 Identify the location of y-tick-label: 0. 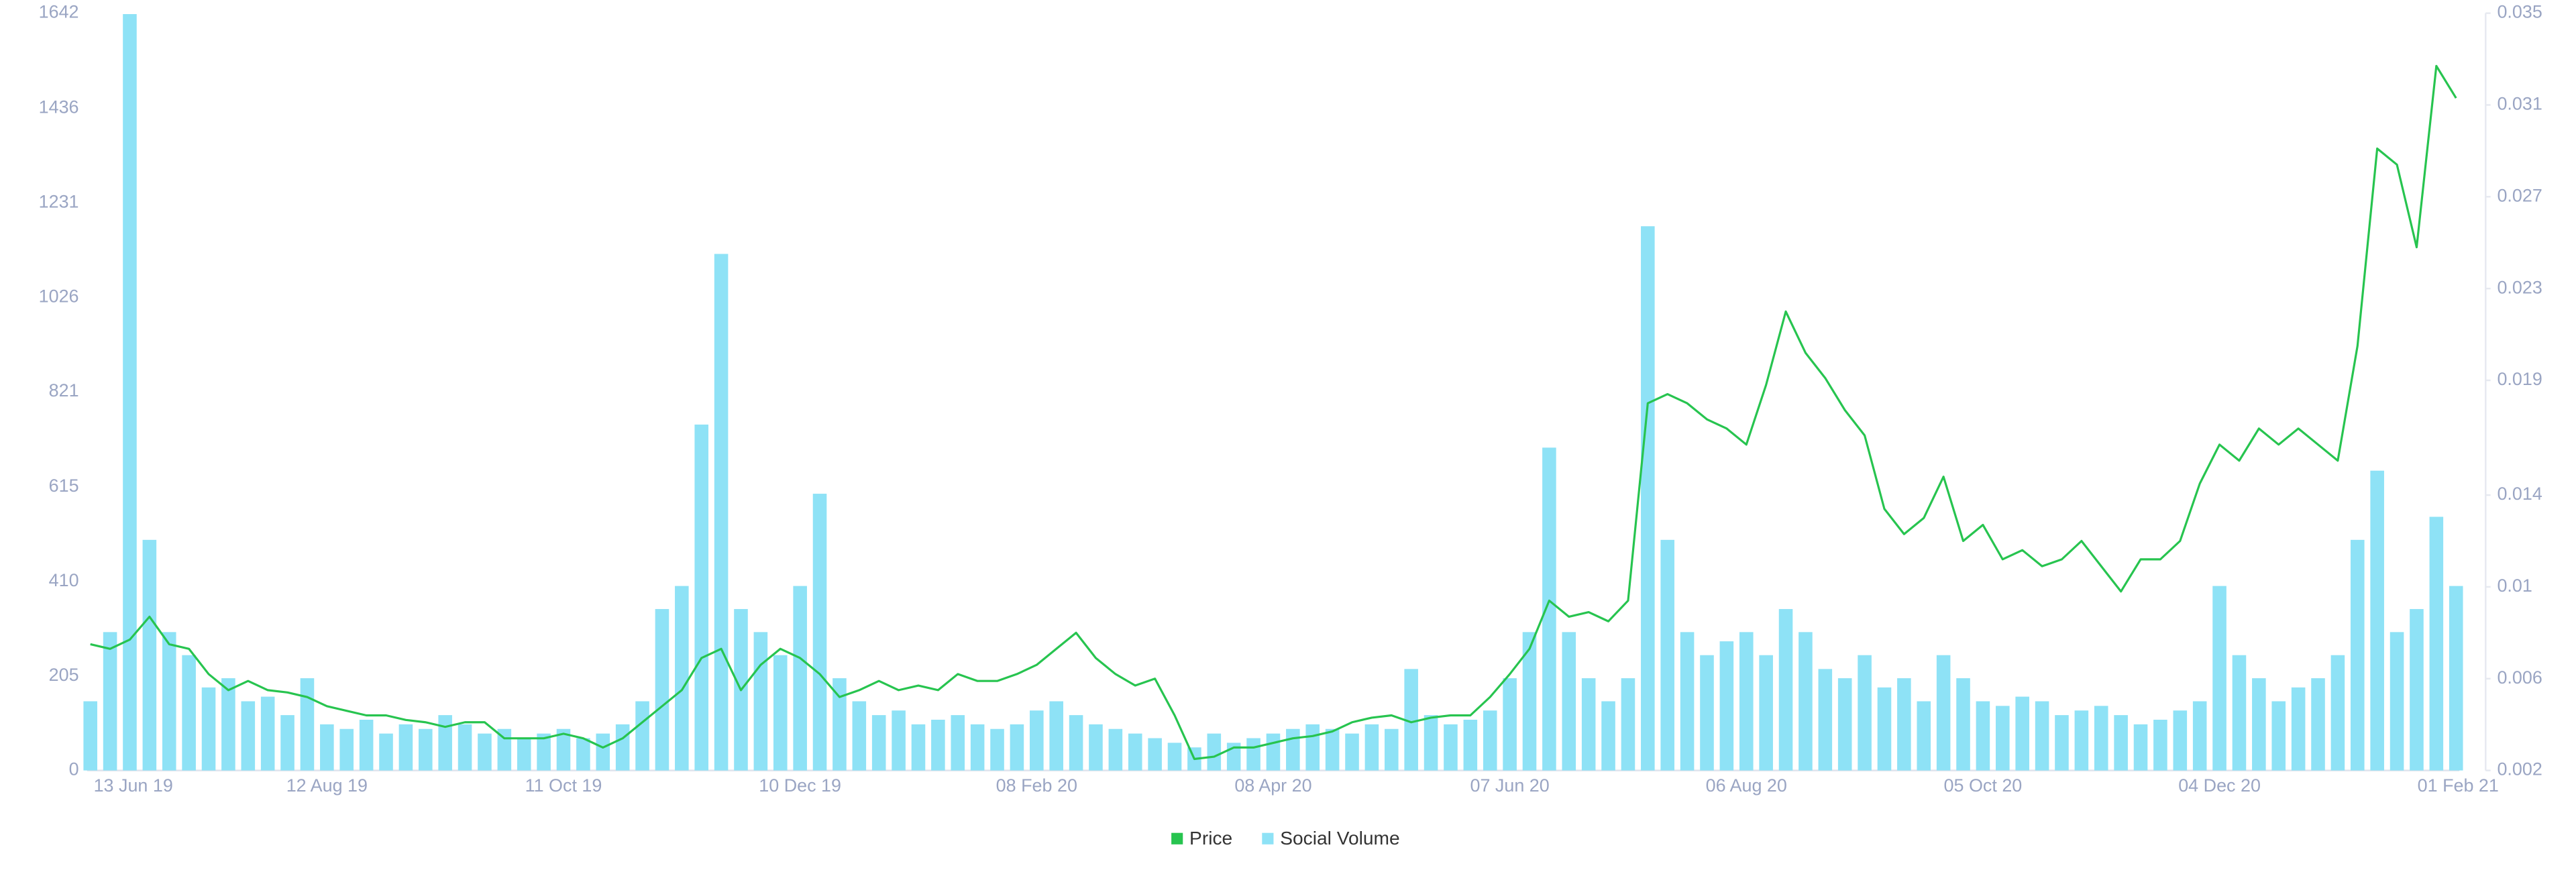
(74, 769).